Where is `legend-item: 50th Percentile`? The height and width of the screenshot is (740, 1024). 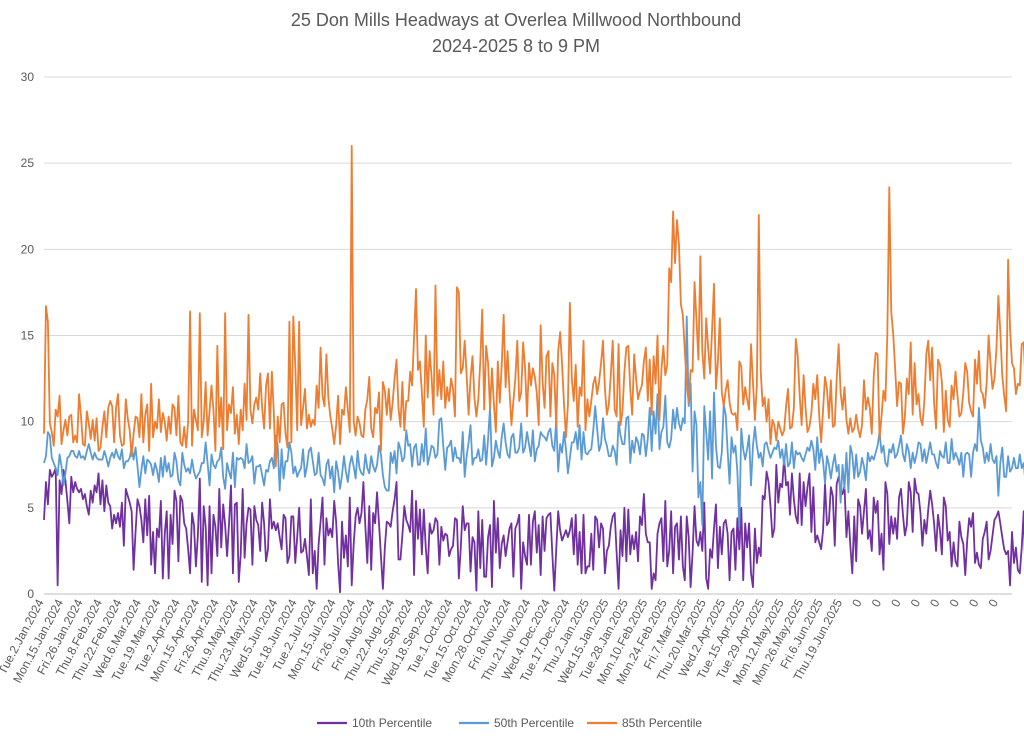 legend-item: 50th Percentile is located at coordinates (516, 723).